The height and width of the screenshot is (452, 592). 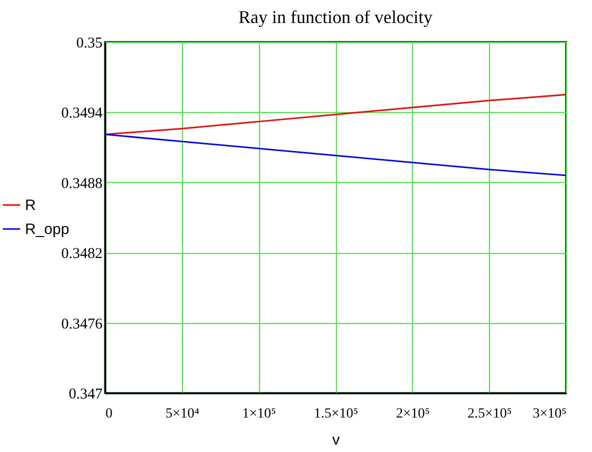 What do you see at coordinates (89, 44) in the screenshot?
I see `y-tick-label: 0.35` at bounding box center [89, 44].